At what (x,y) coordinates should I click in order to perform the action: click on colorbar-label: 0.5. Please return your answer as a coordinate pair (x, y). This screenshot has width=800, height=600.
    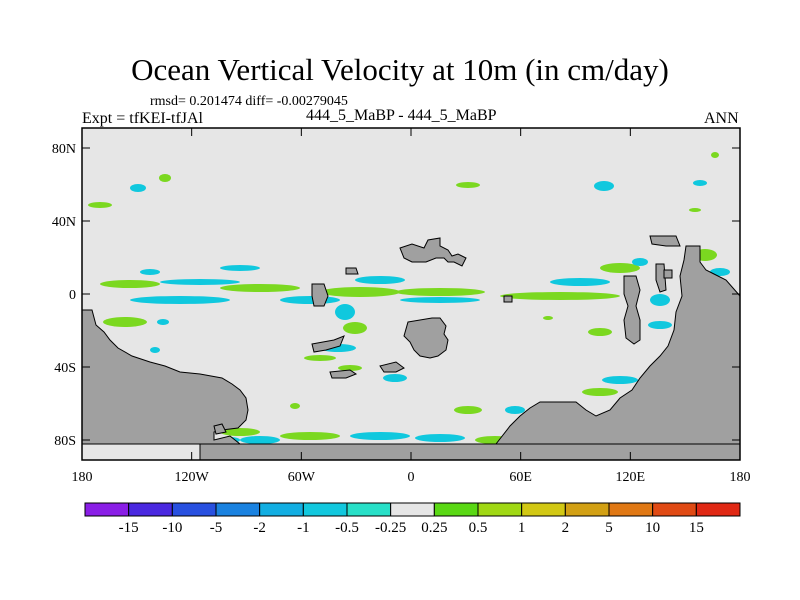
    Looking at the image, I should click on (478, 528).